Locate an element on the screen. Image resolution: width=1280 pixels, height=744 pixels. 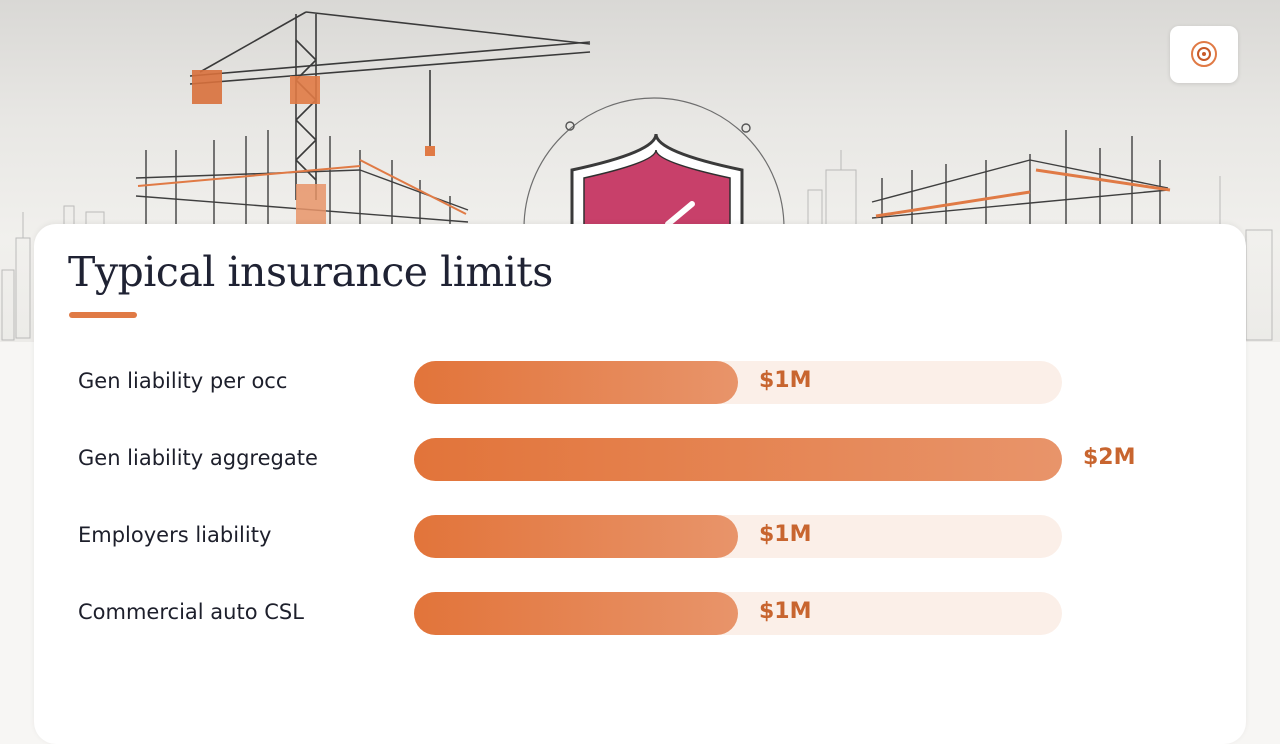
logo-badge is located at coordinates (1204, 54).